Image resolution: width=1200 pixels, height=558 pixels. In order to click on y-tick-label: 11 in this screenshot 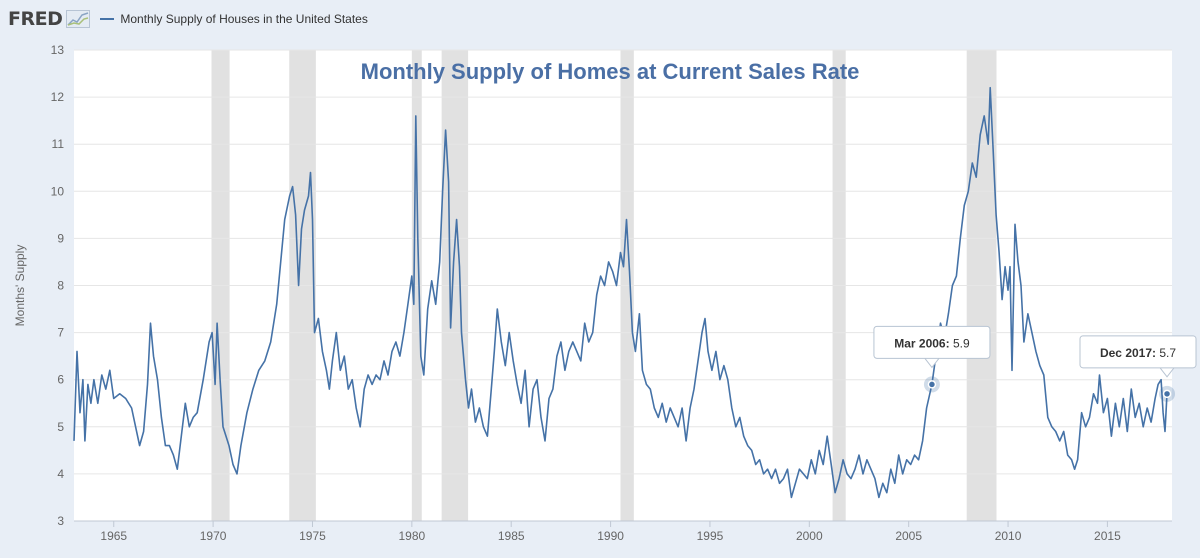, I will do `click(58, 144)`.